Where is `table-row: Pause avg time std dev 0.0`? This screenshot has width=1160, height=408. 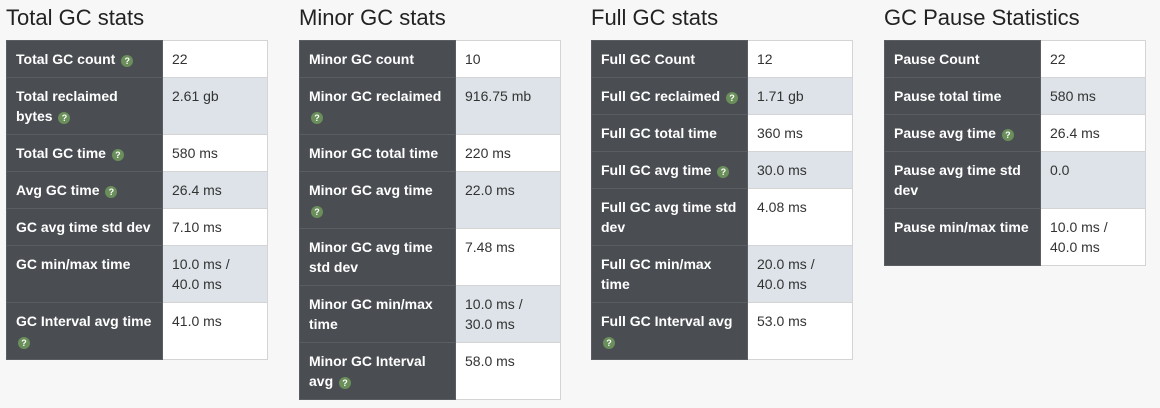
table-row: Pause avg time std dev 0.0 is located at coordinates (1015, 180).